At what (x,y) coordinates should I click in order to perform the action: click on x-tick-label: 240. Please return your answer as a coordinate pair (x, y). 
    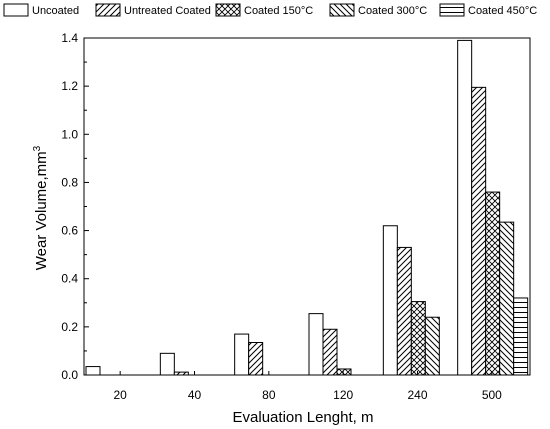
    Looking at the image, I should click on (417, 395).